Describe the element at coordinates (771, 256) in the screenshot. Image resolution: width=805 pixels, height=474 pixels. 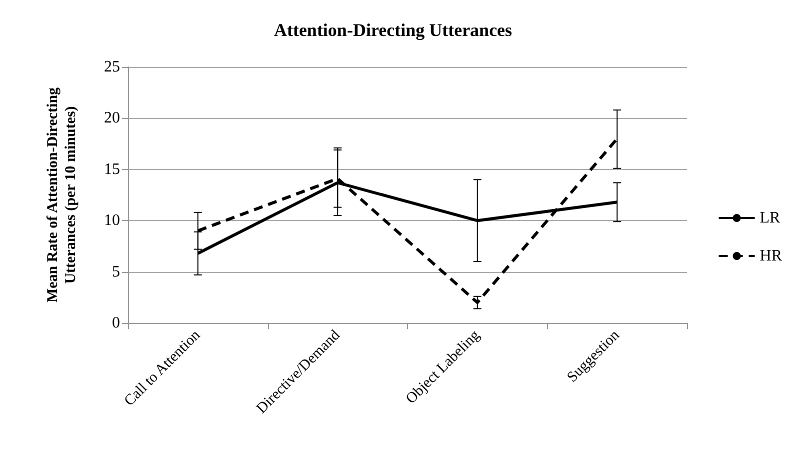
I see `legend-label: HR` at that location.